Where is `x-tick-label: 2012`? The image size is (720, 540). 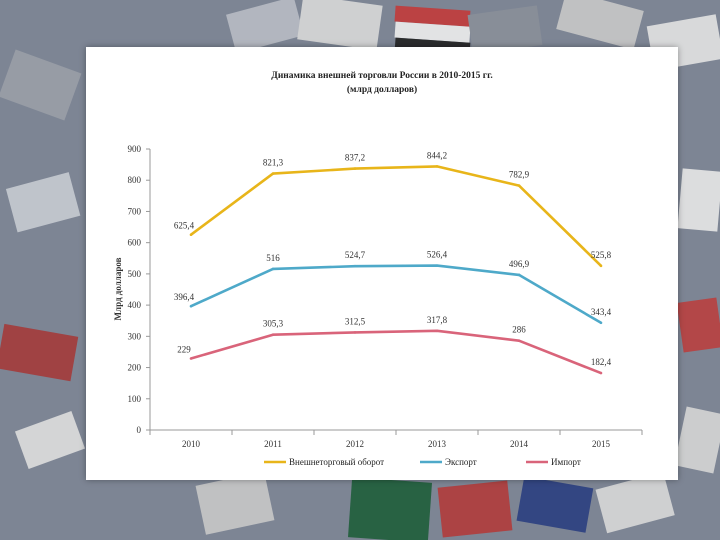 x-tick-label: 2012 is located at coordinates (355, 444).